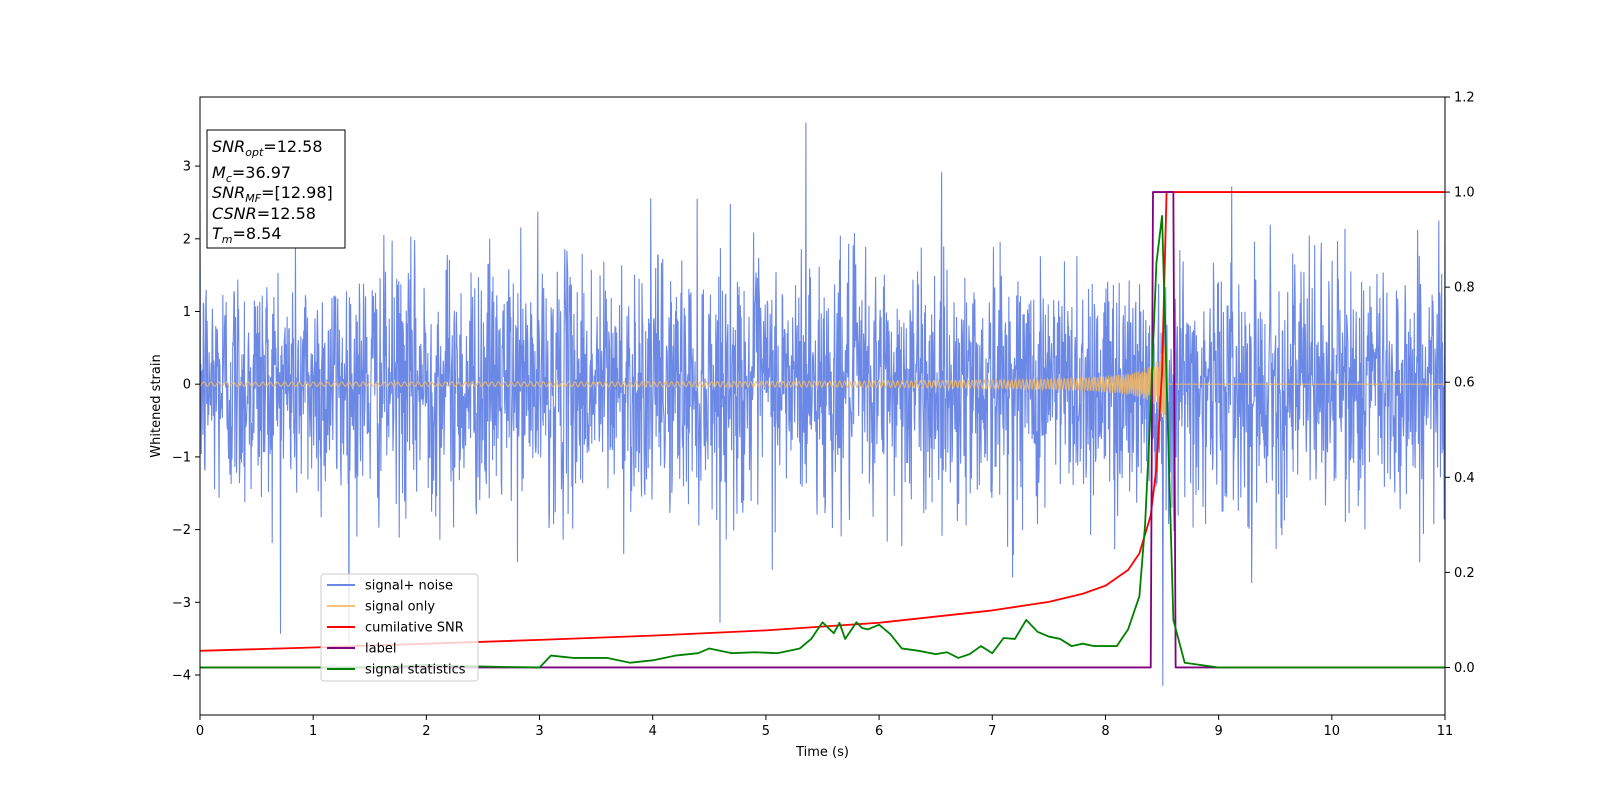  Describe the element at coordinates (400, 607) in the screenshot. I see `legend-label: signal only` at that location.